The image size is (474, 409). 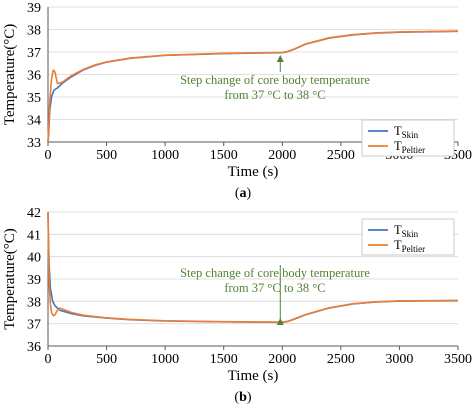 What do you see at coordinates (242, 397) in the screenshot?
I see `panel-label: (b)` at bounding box center [242, 397].